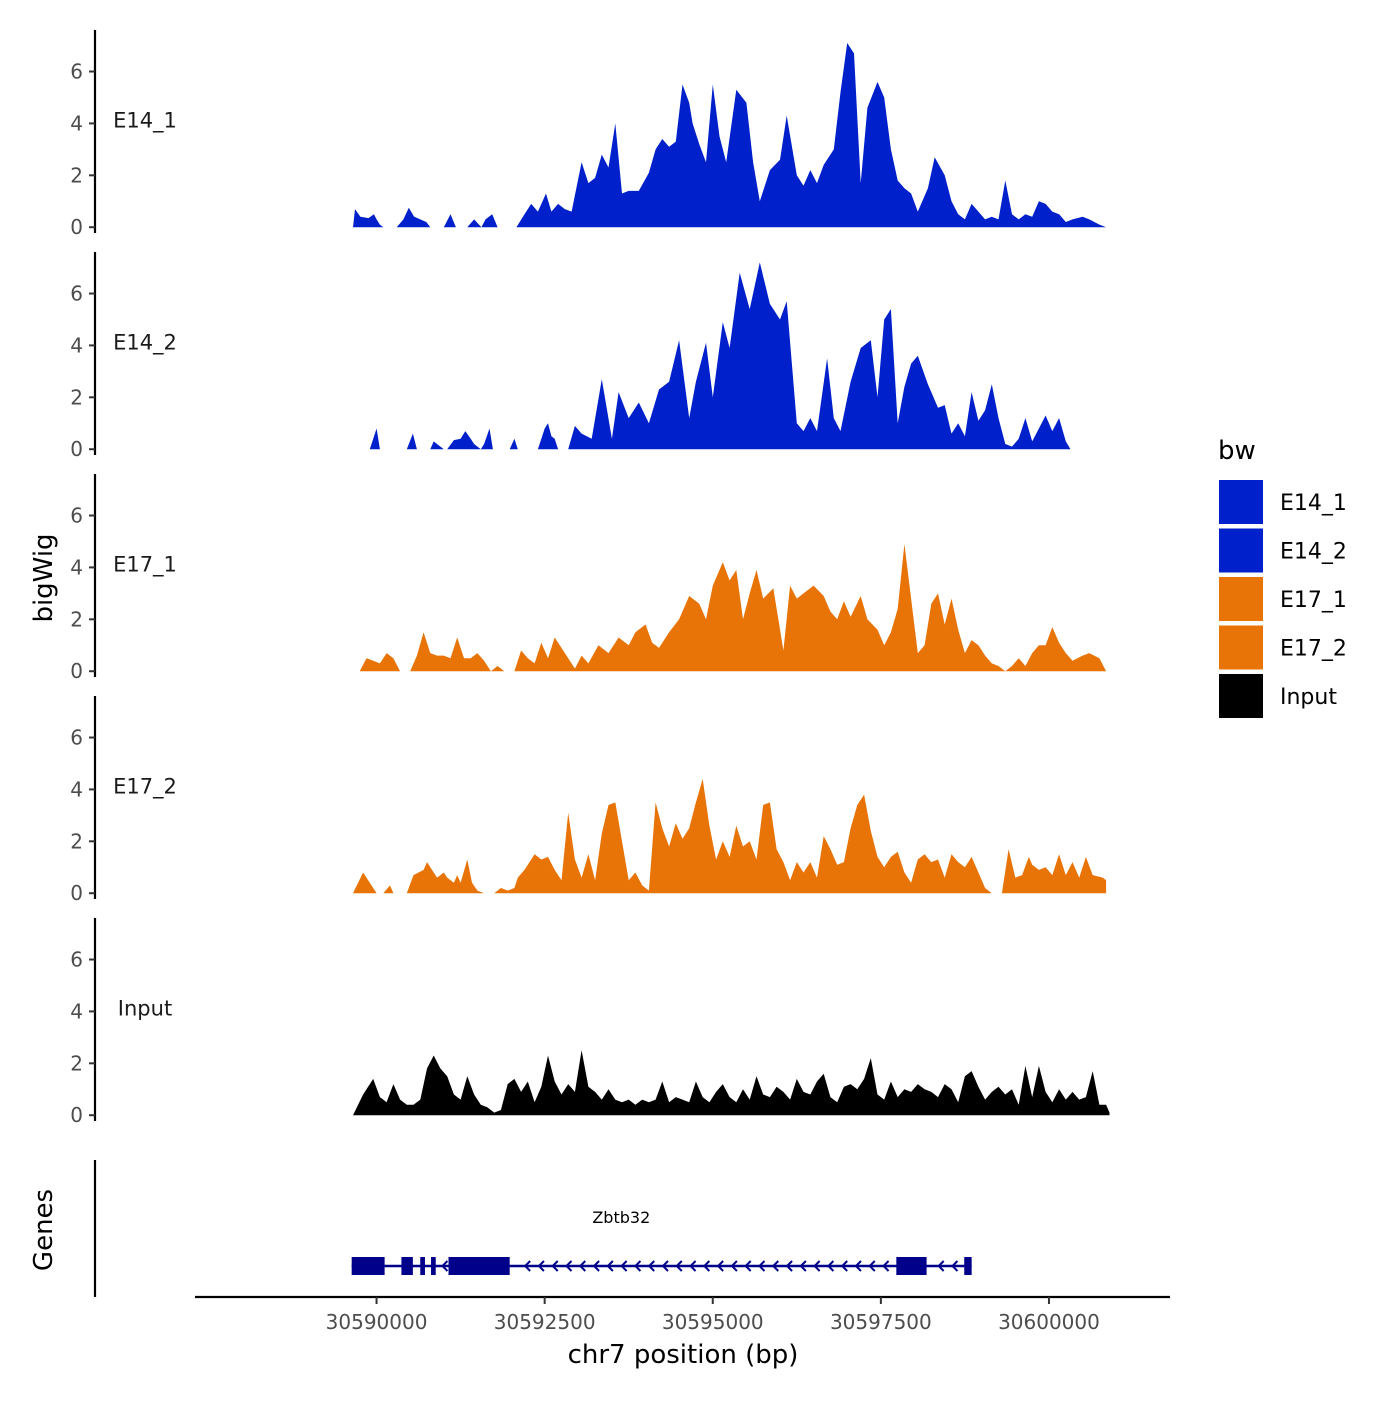 The height and width of the screenshot is (1404, 1400). I want to click on legend-label: Input, so click(1308, 697).